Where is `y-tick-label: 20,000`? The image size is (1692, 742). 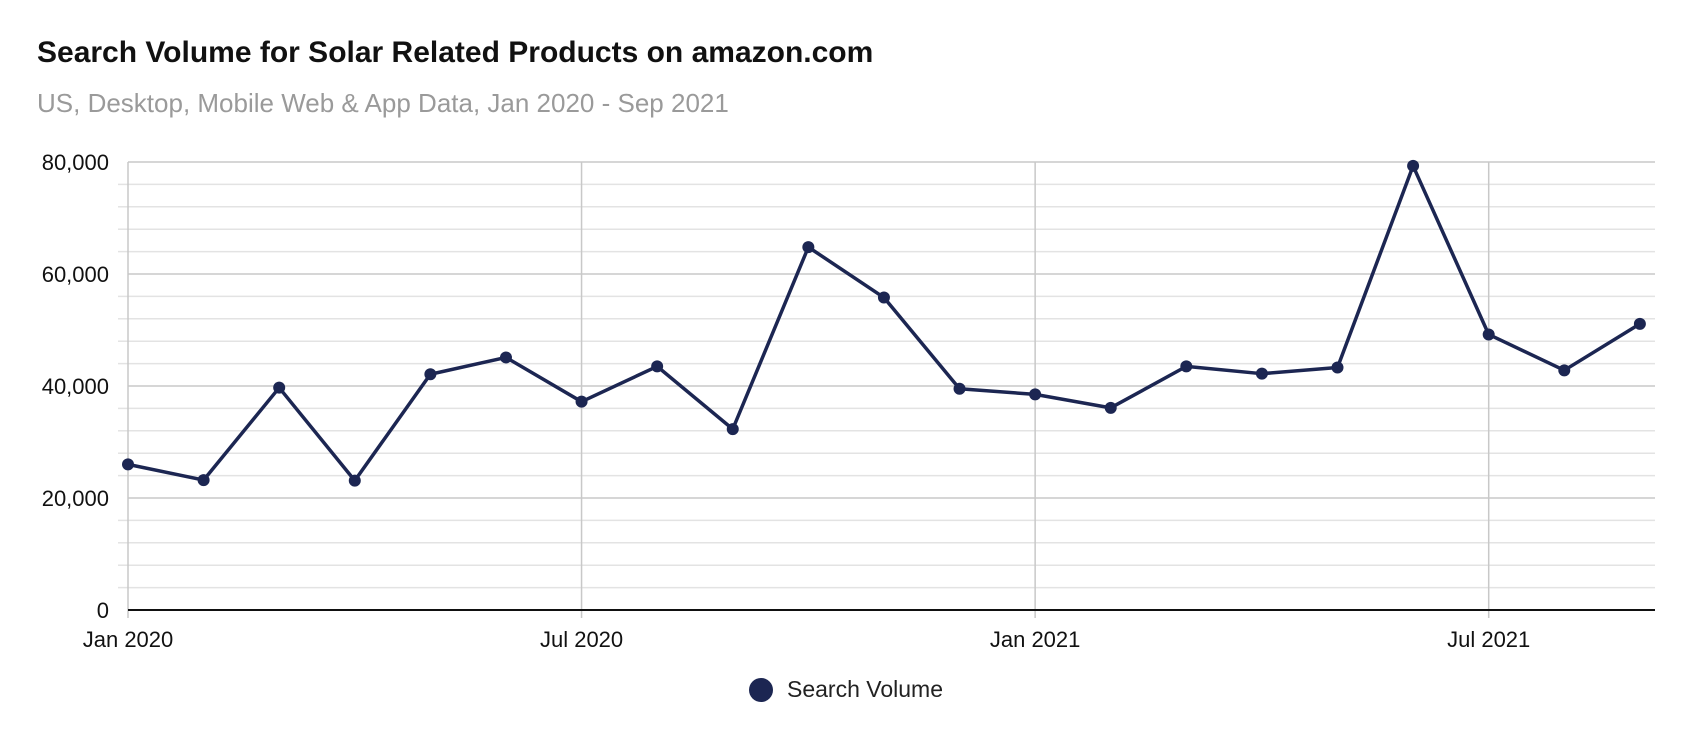
y-tick-label: 20,000 is located at coordinates (75, 498).